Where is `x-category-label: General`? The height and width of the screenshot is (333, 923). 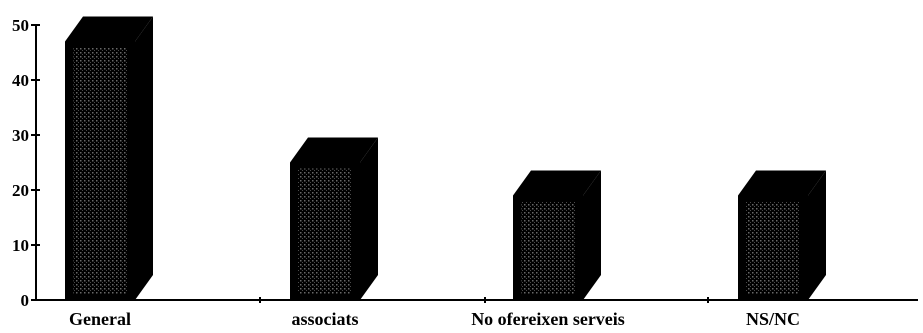 x-category-label: General is located at coordinates (100, 319).